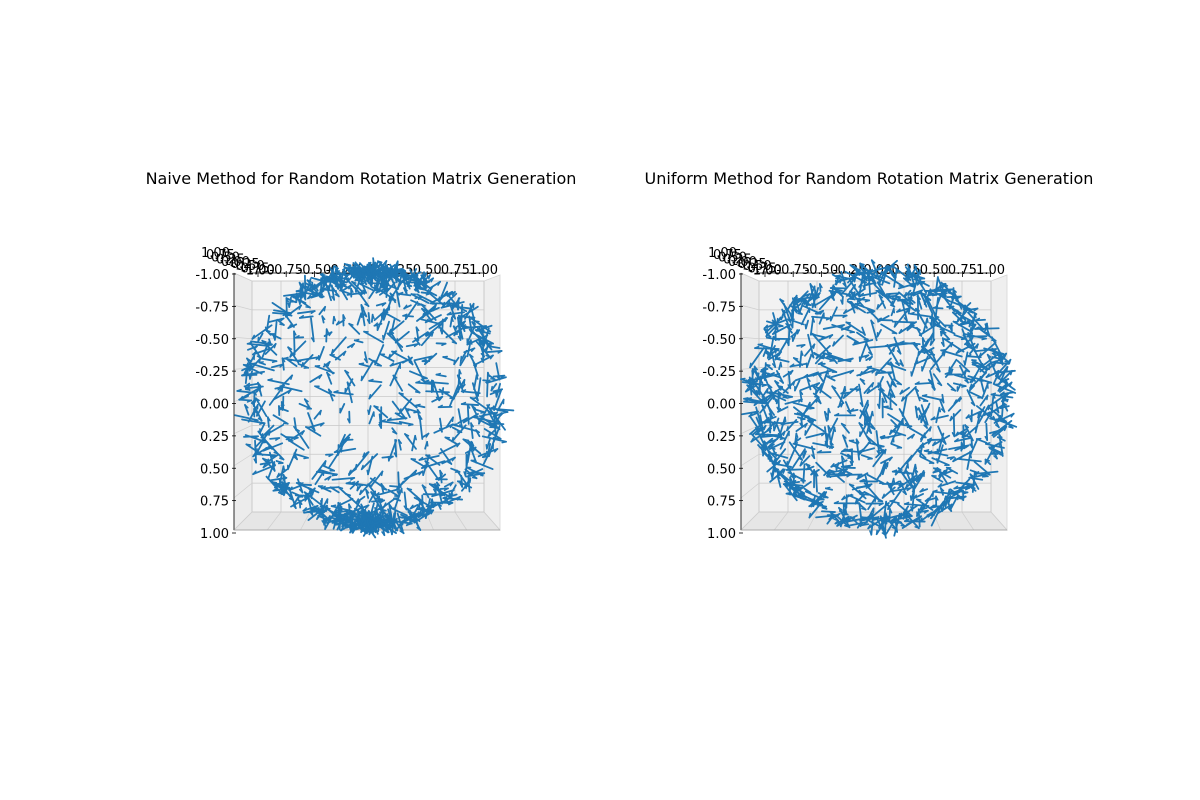 Image resolution: width=1200 pixels, height=800 pixels. Describe the element at coordinates (243, 490) in the screenshot. I see `grid-line-wall` at that location.